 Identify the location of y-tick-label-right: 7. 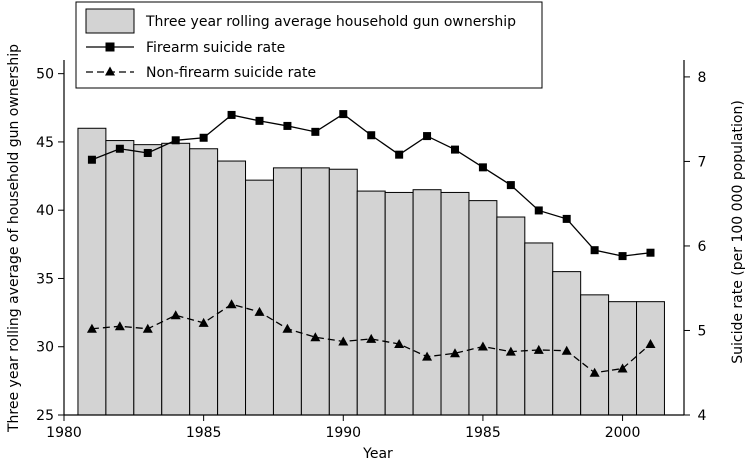
(702, 162).